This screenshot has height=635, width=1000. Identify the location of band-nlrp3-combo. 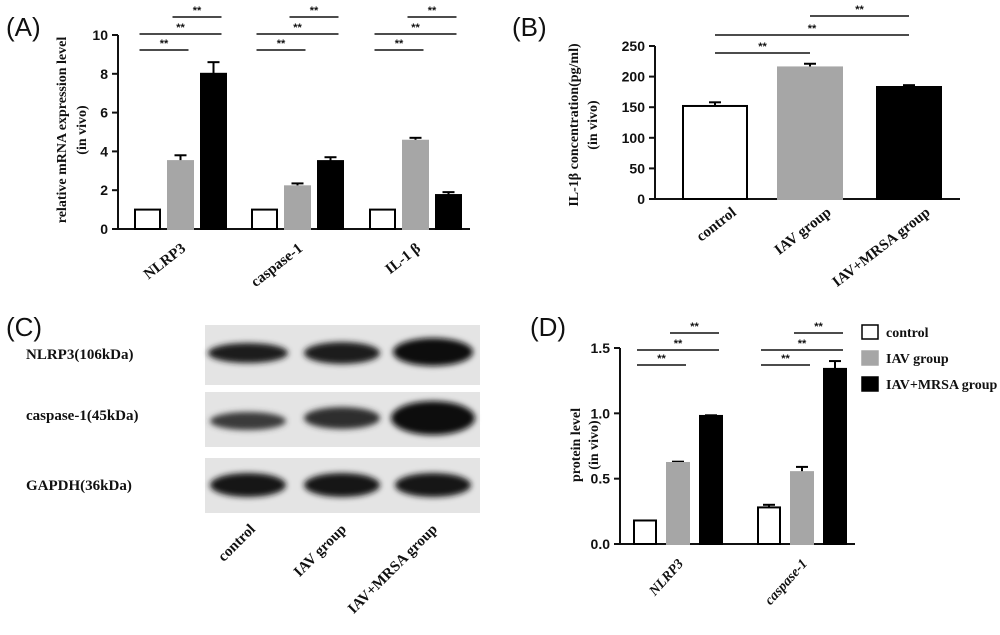
(433, 352).